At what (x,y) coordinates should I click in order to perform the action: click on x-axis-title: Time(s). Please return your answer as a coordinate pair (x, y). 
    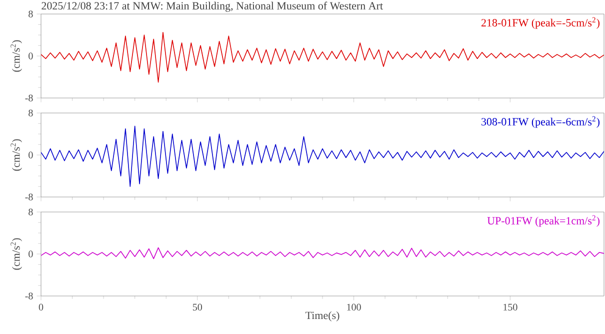
    Looking at the image, I should click on (322, 316).